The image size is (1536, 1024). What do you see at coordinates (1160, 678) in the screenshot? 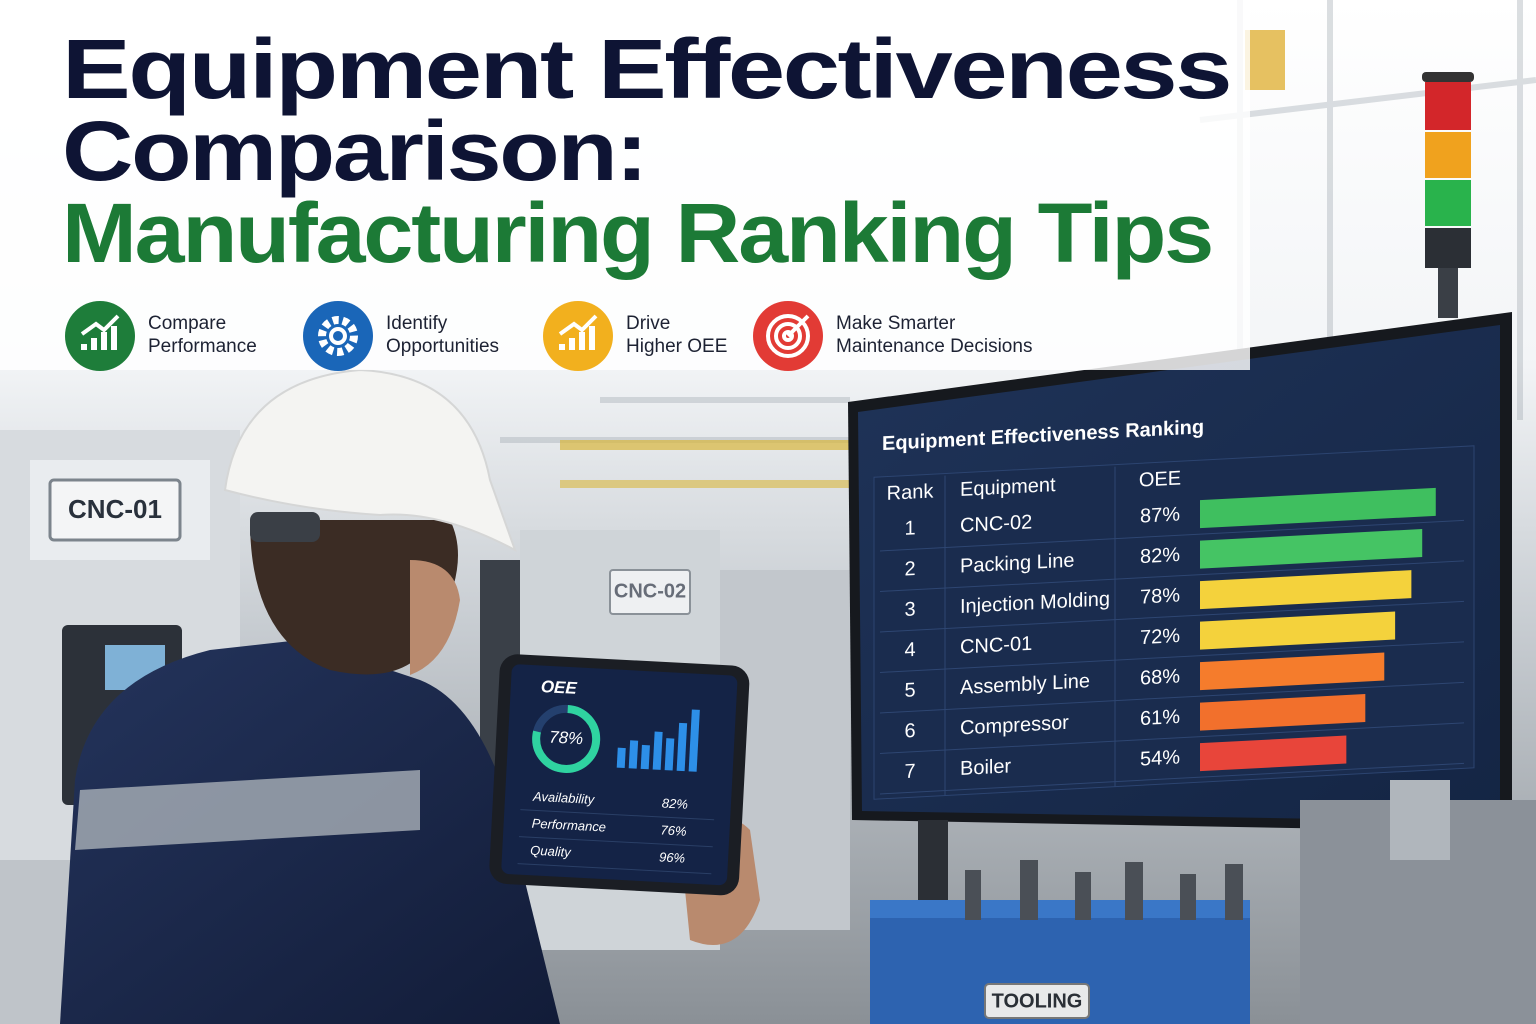
I see `oee-label: 68%` at bounding box center [1160, 678].